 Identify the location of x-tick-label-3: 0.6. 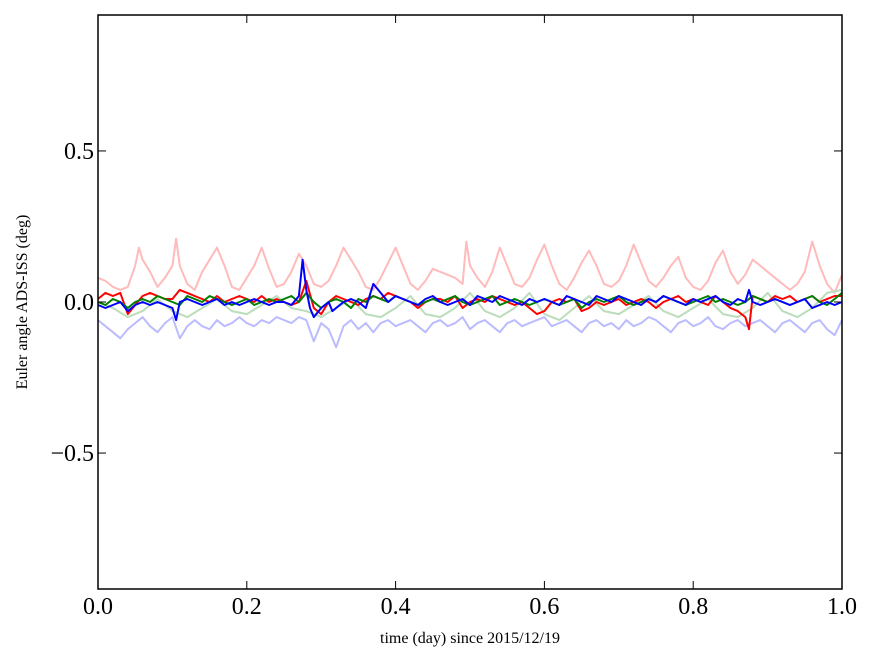
(544, 607).